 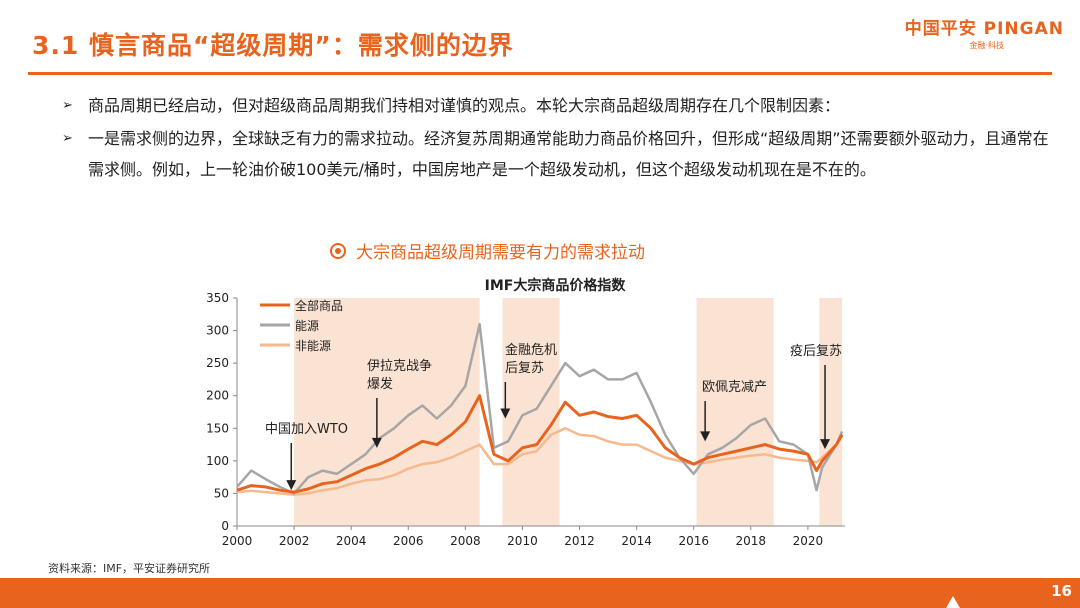 What do you see at coordinates (307, 326) in the screenshot?
I see `legend-label: 能源` at bounding box center [307, 326].